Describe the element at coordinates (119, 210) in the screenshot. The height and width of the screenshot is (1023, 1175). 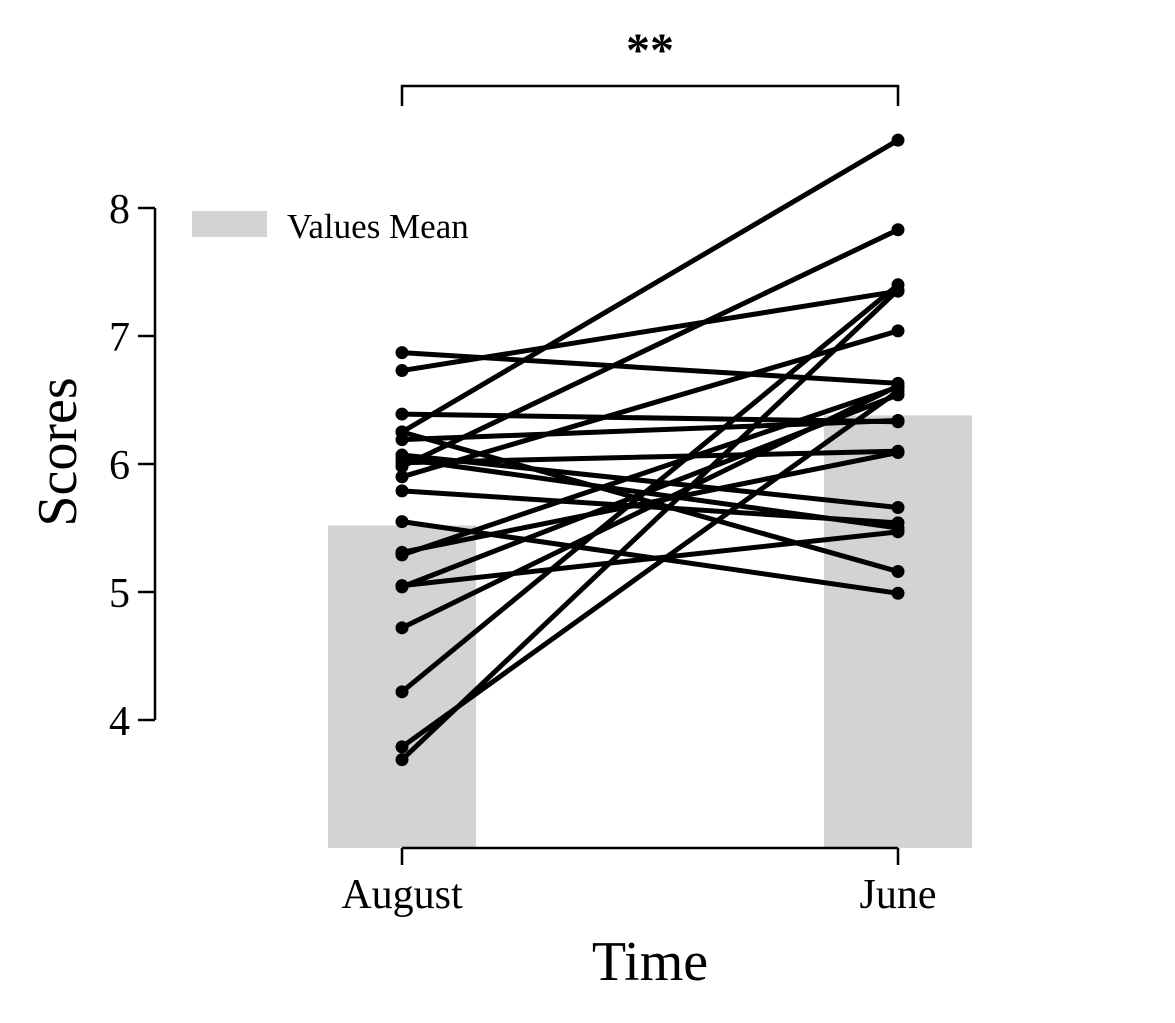
I see `y-tick-label: 8` at that location.